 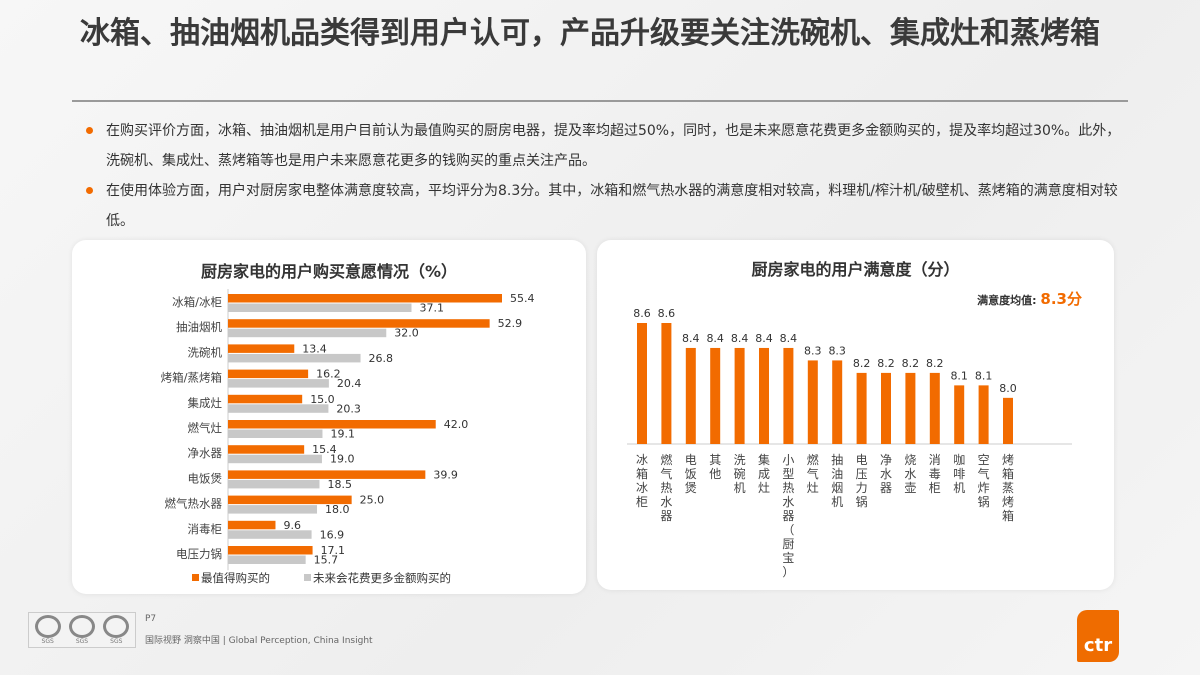 What do you see at coordinates (322, 399) in the screenshot?
I see `data-label: 15.0` at bounding box center [322, 399].